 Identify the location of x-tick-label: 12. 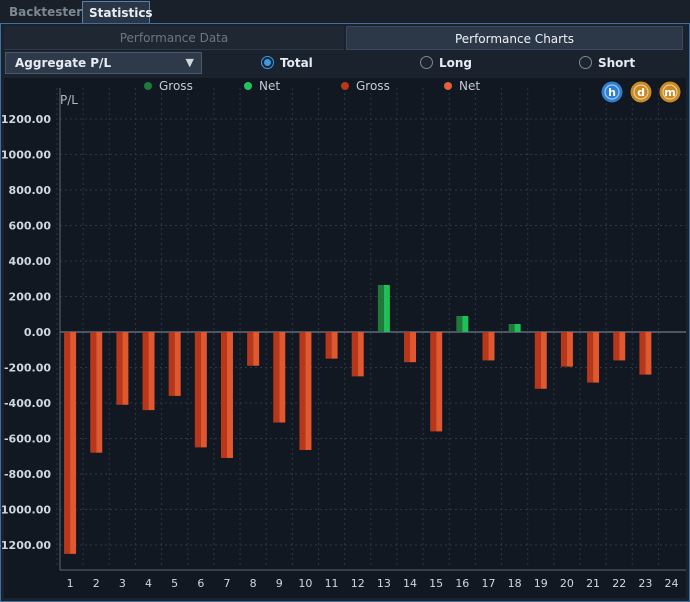
(358, 583).